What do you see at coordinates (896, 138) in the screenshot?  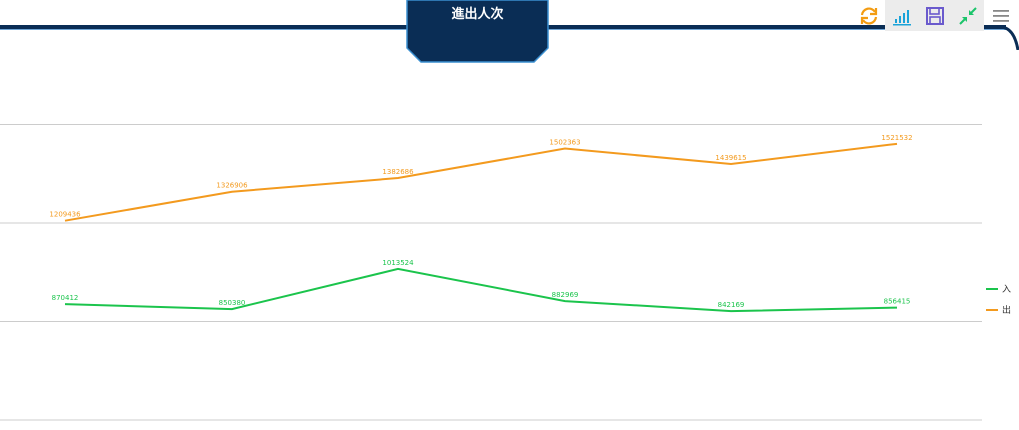 I see `data-label: 1521532` at bounding box center [896, 138].